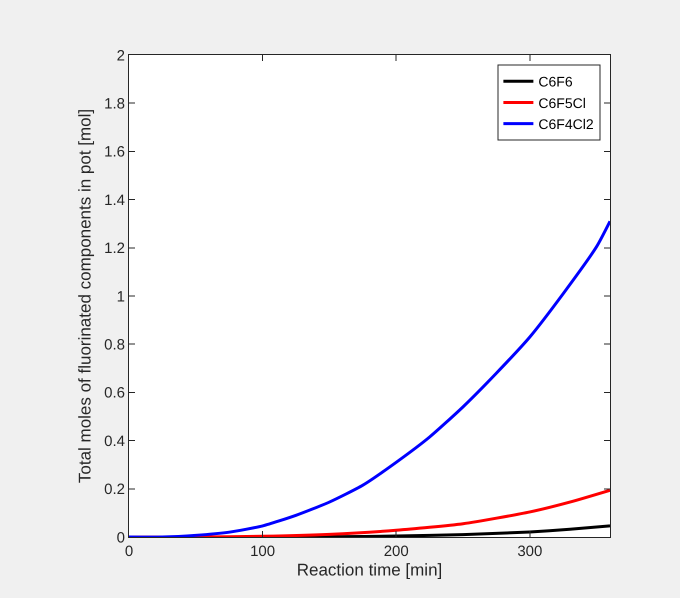 This screenshot has height=598, width=680. I want to click on y-tick-label: 1, so click(120, 297).